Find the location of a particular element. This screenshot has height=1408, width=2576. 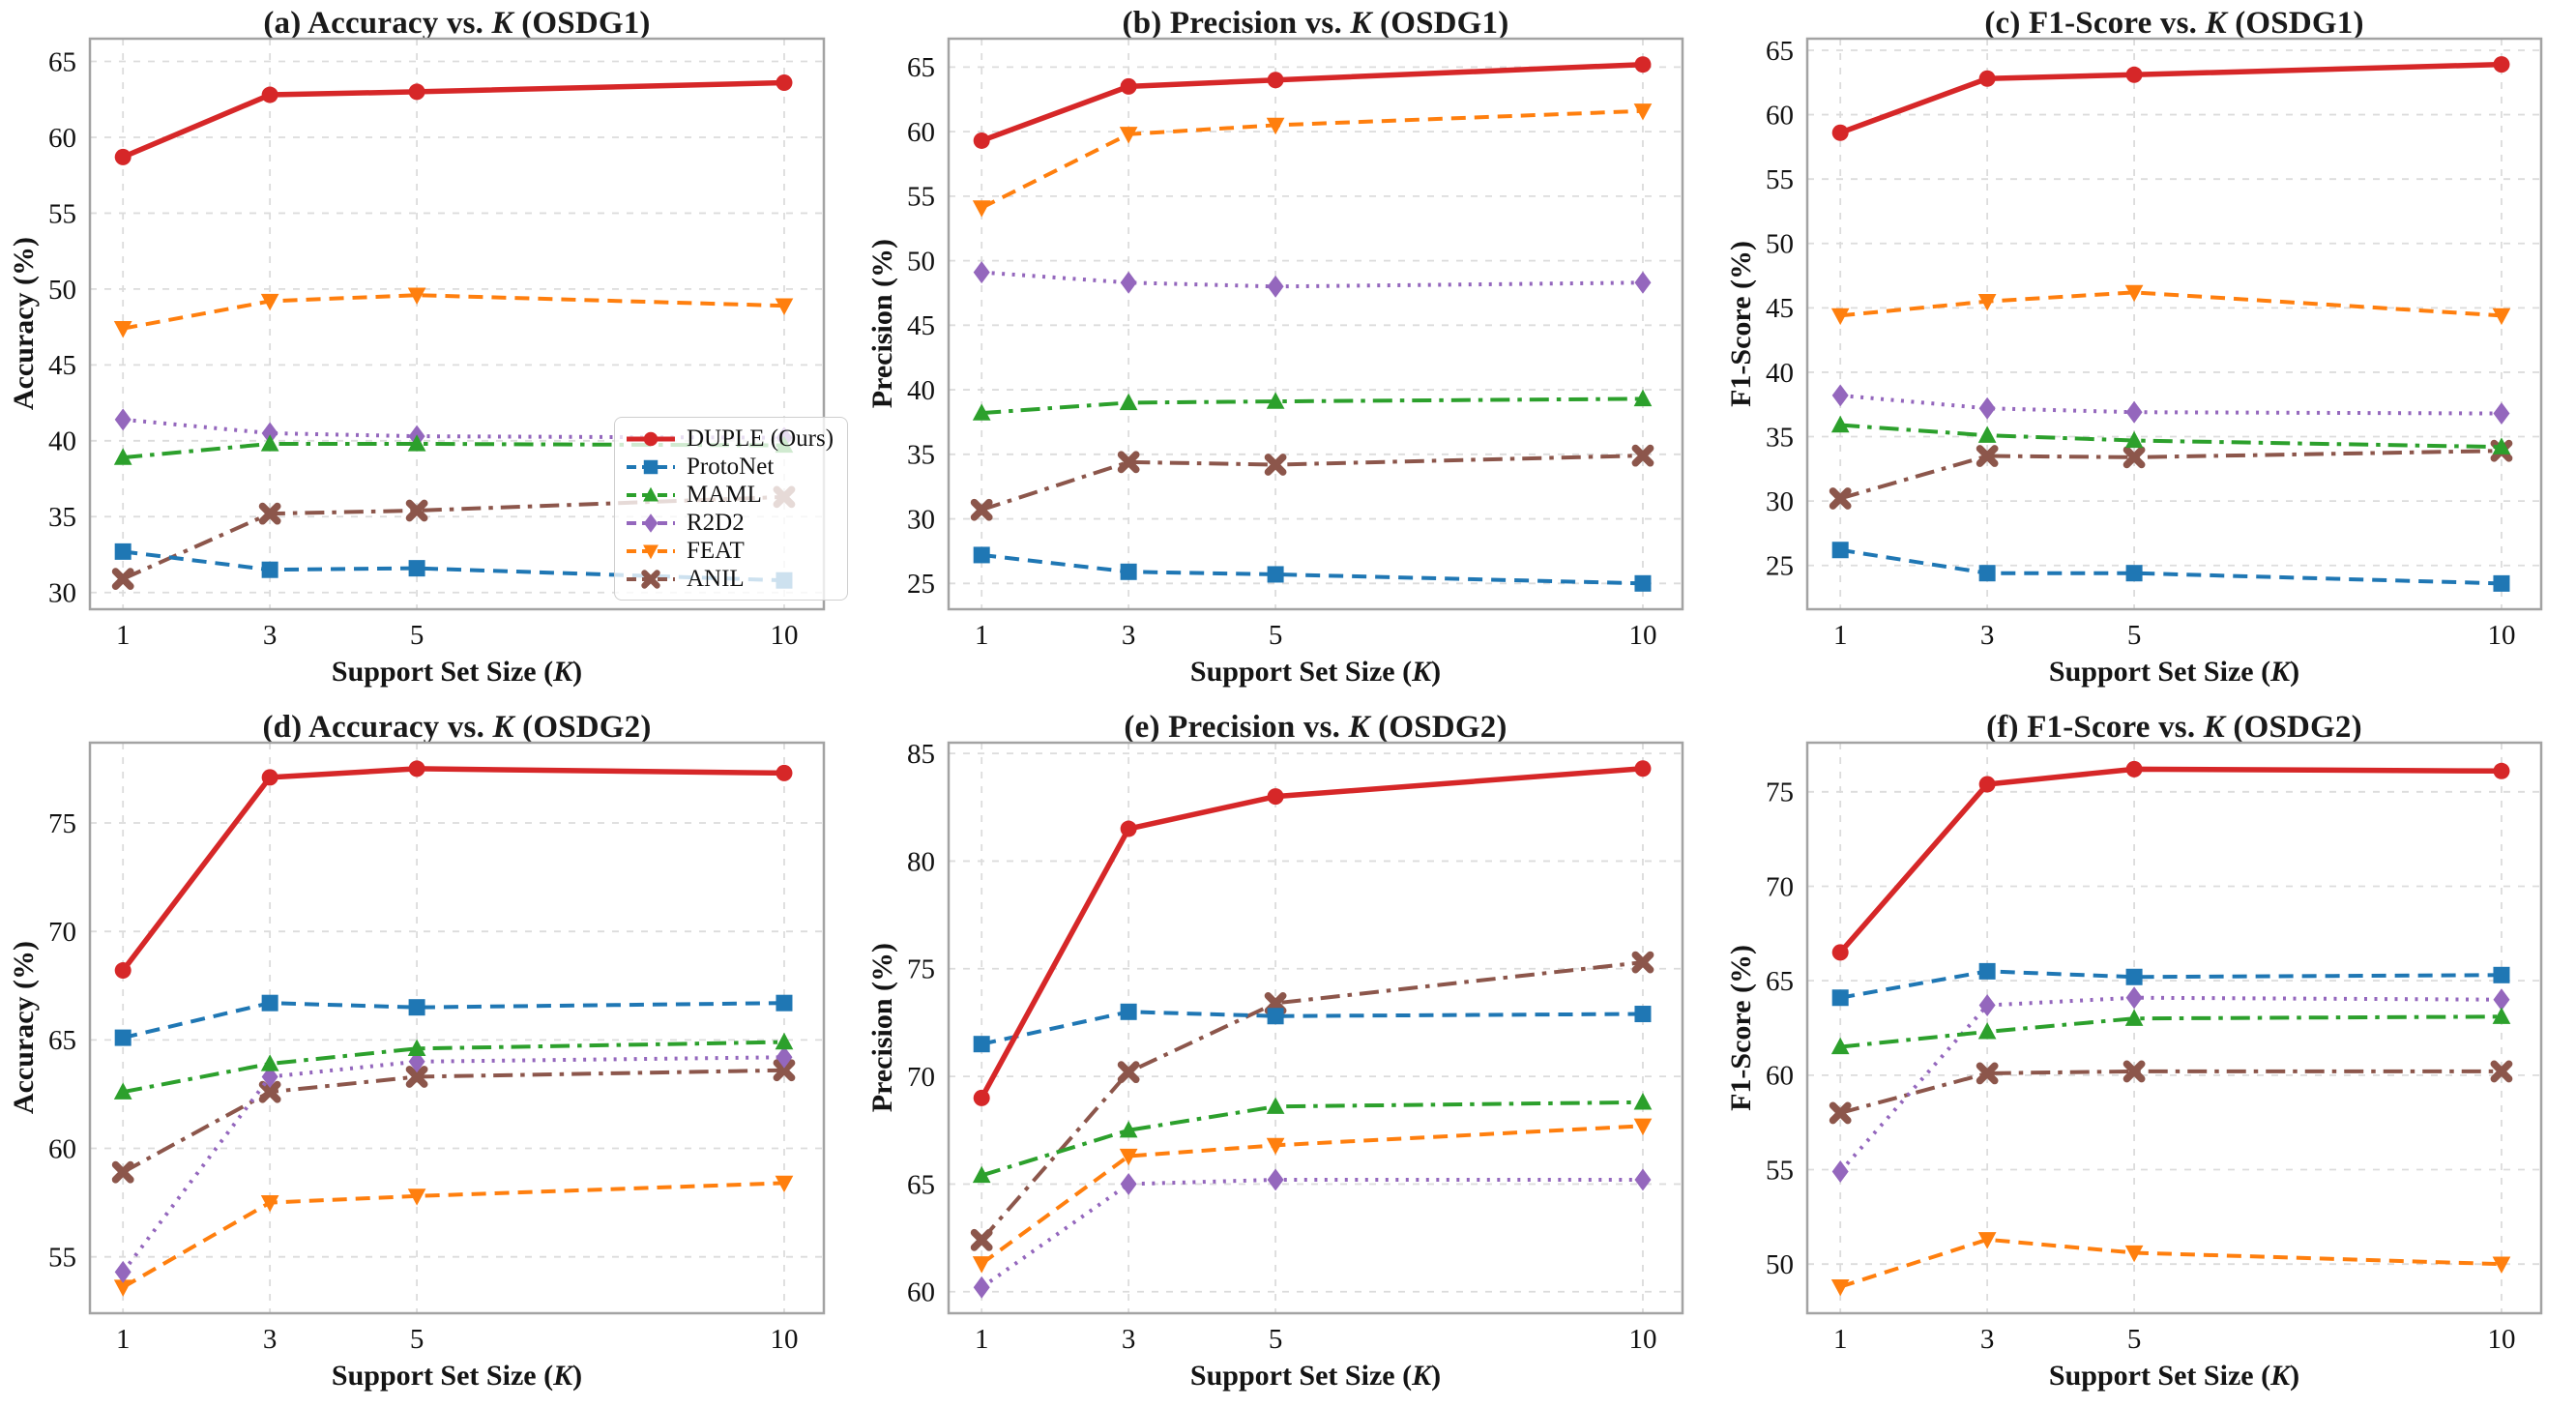

chart-title: (a) Accuracy vs. K (OSDG1) is located at coordinates (457, 24).